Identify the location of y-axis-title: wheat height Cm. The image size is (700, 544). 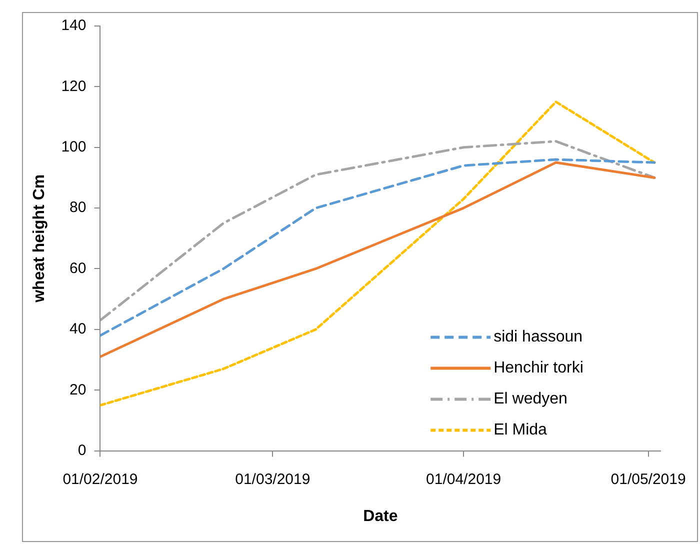
(39, 239).